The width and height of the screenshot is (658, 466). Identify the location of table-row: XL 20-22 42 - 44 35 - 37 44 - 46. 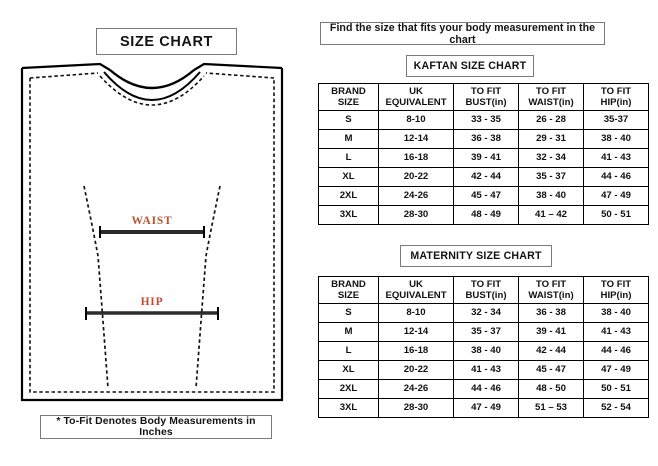
(483, 177).